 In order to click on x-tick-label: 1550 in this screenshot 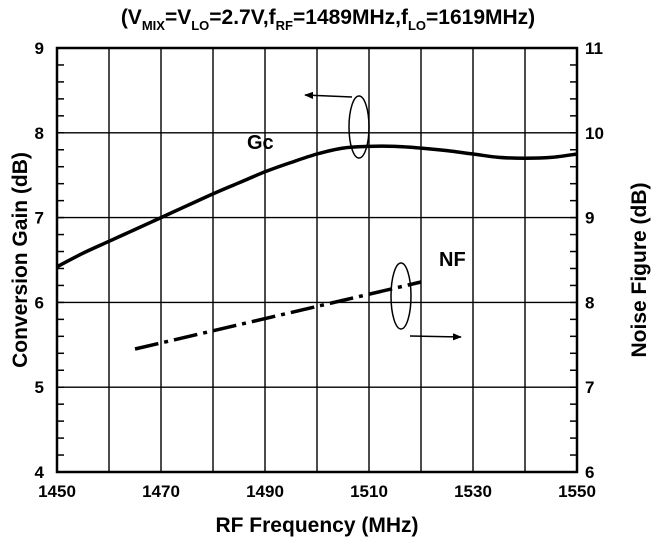, I will do `click(577, 491)`.